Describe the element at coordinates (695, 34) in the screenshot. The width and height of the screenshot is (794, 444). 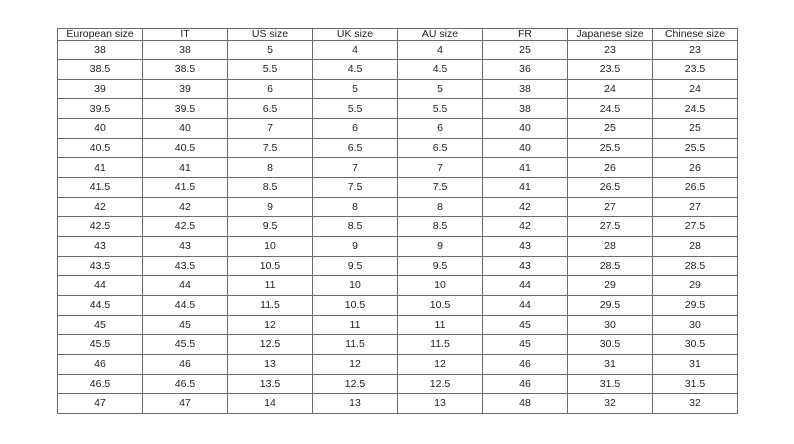
I see `column-header-chinese-size: Chinese size` at that location.